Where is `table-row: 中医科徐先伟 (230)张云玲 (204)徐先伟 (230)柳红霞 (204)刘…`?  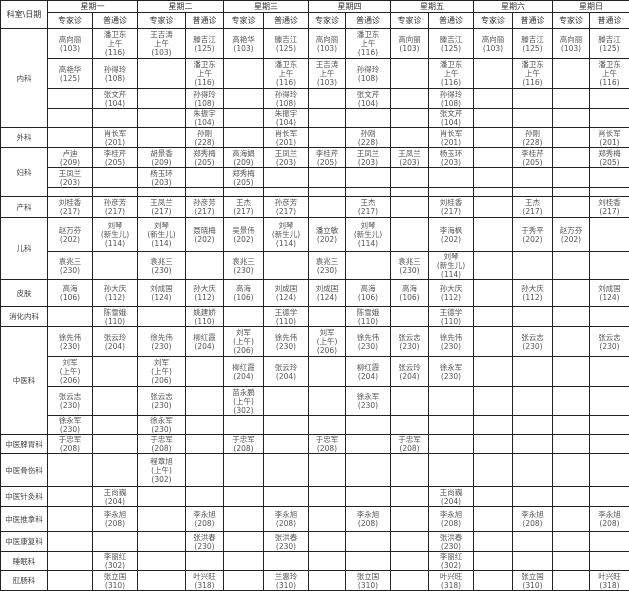
table-row: 中医科徐先伟 (230)张云玲 (204)徐先伟 (230)柳红霞 (204)刘… is located at coordinates (315, 342).